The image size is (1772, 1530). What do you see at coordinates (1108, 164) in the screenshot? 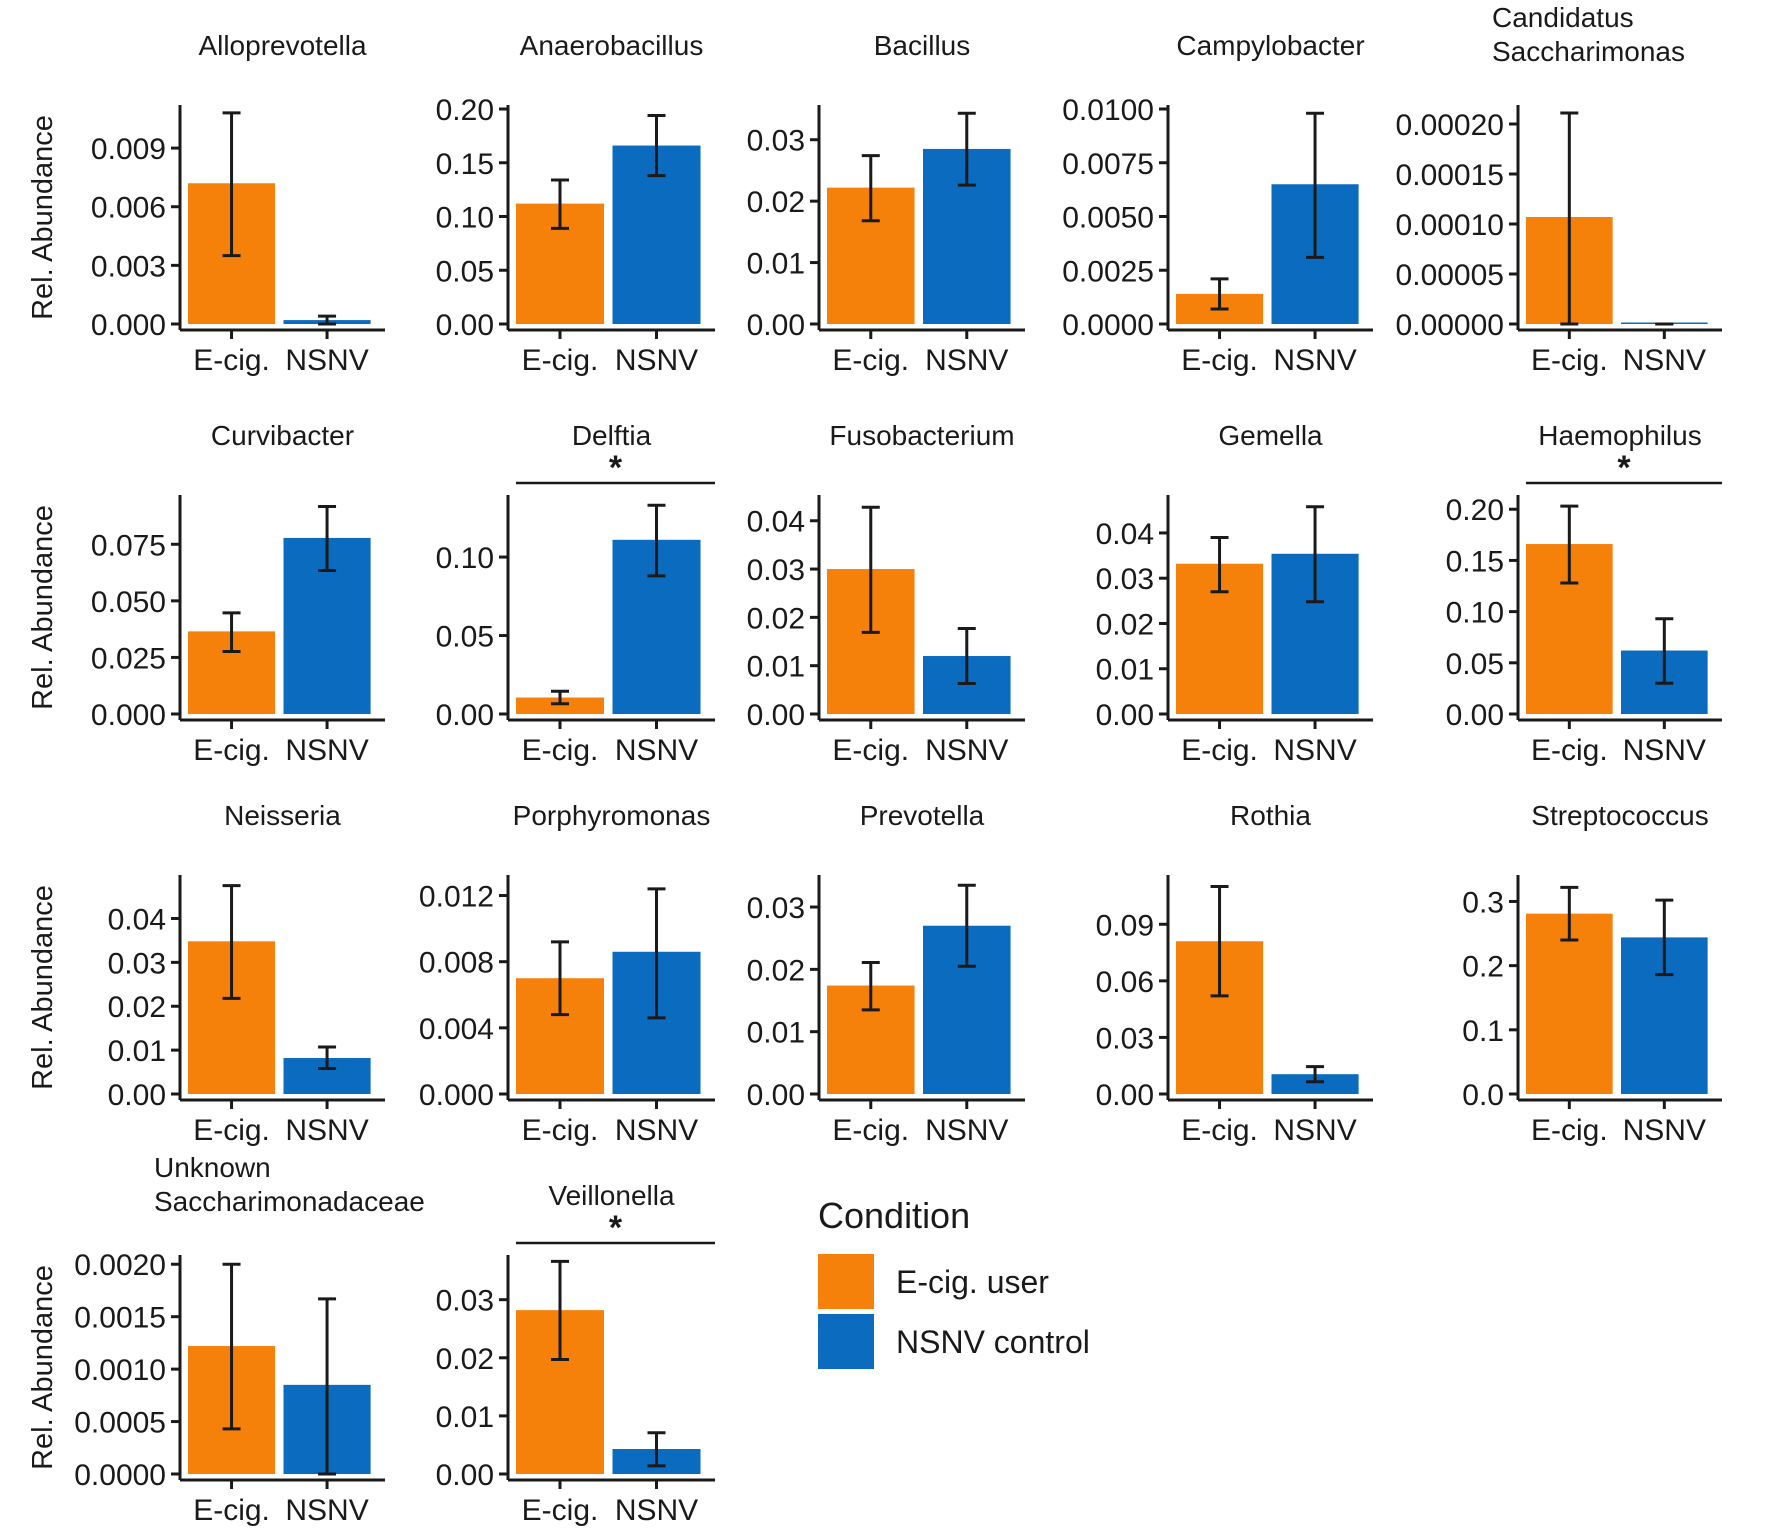
I see `y-tick-label: 0.0075` at bounding box center [1108, 164].